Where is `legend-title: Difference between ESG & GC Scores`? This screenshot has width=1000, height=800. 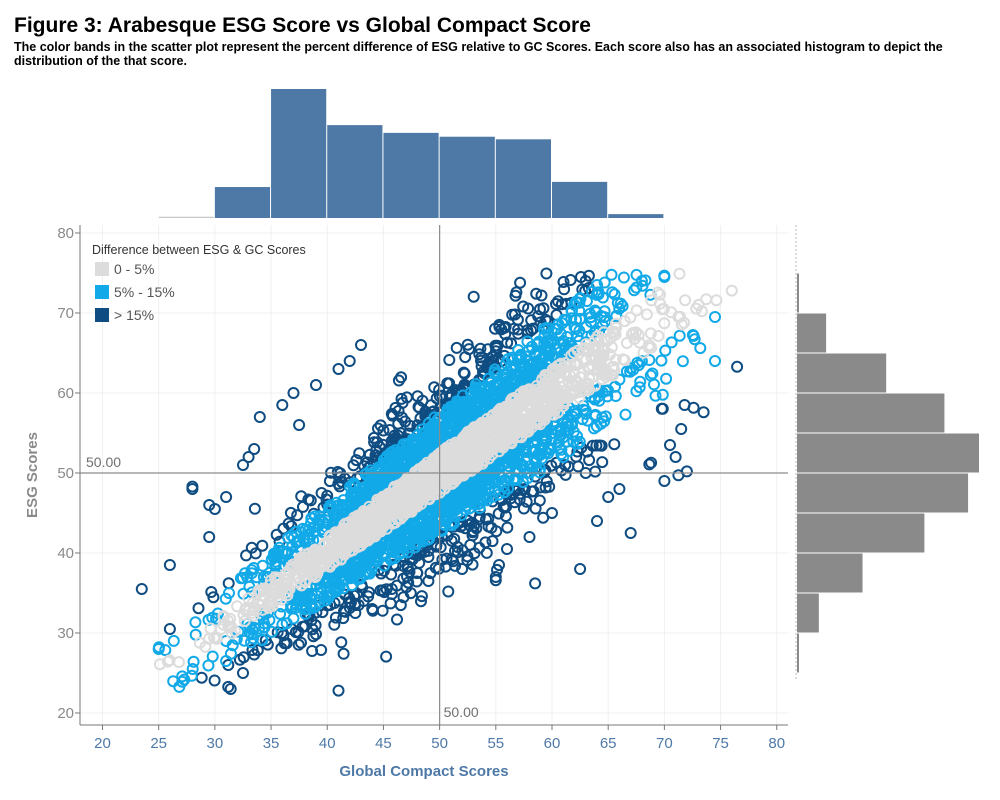
legend-title: Difference between ESG & GC Scores is located at coordinates (199, 250).